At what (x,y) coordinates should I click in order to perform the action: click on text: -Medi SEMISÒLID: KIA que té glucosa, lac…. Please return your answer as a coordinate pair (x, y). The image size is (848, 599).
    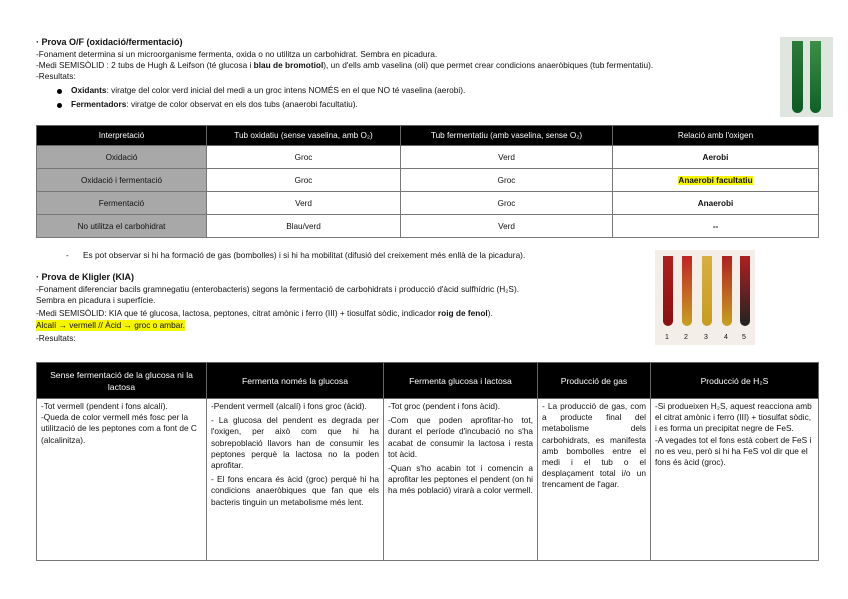
    Looking at the image, I should click on (237, 313).